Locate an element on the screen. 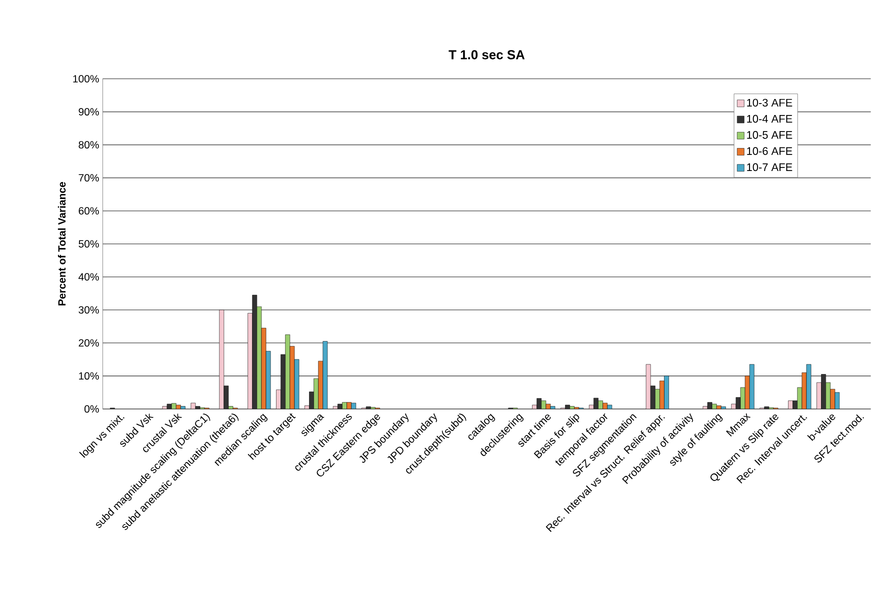  chart-title: T 1.0 sec SA is located at coordinates (486, 55).